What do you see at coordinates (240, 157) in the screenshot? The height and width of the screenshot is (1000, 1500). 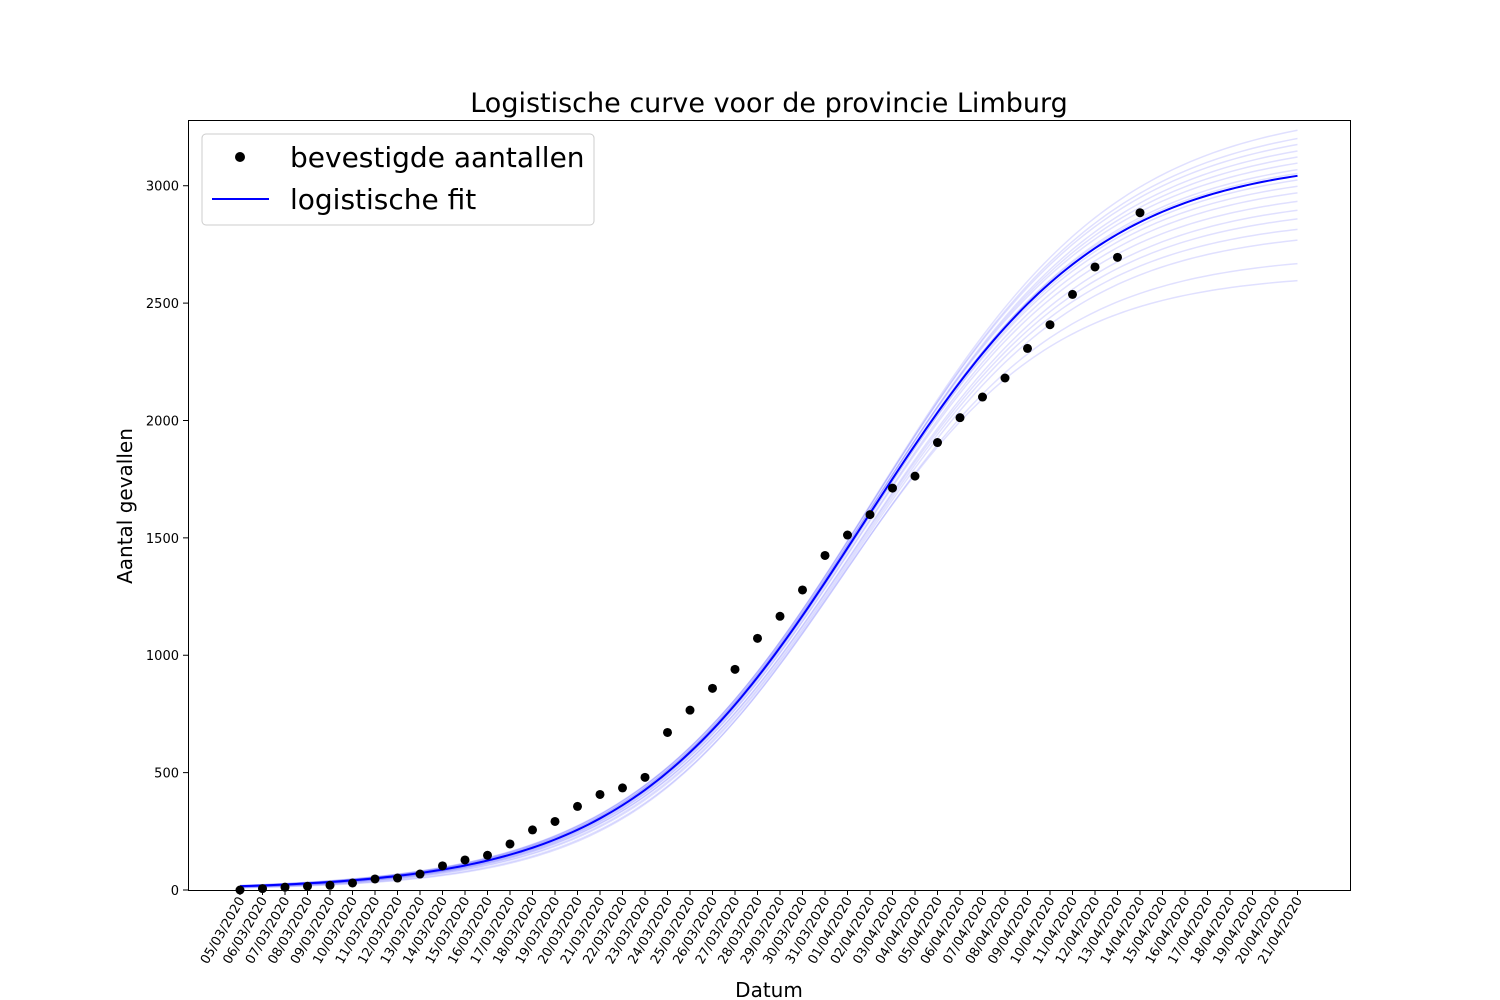 I see `legend-dot-marker` at bounding box center [240, 157].